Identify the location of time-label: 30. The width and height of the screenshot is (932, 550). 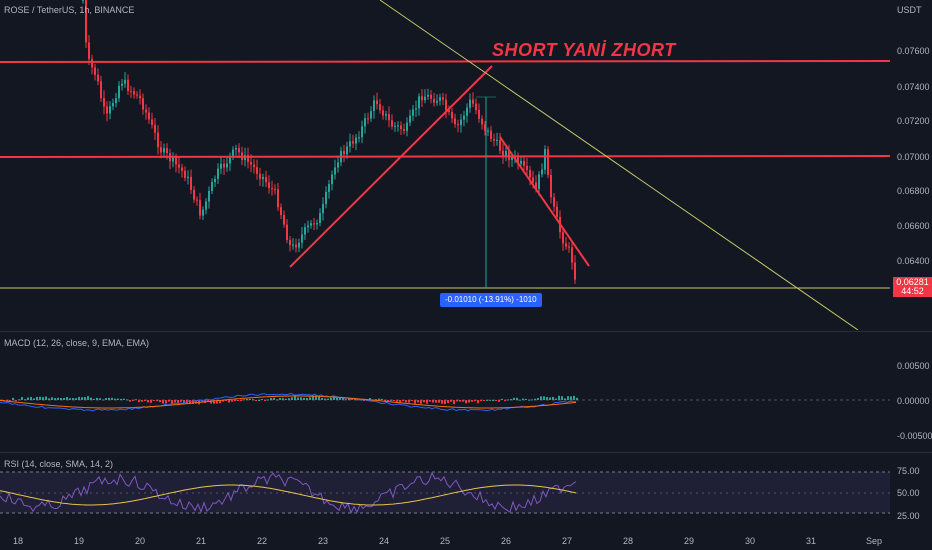
(750, 541).